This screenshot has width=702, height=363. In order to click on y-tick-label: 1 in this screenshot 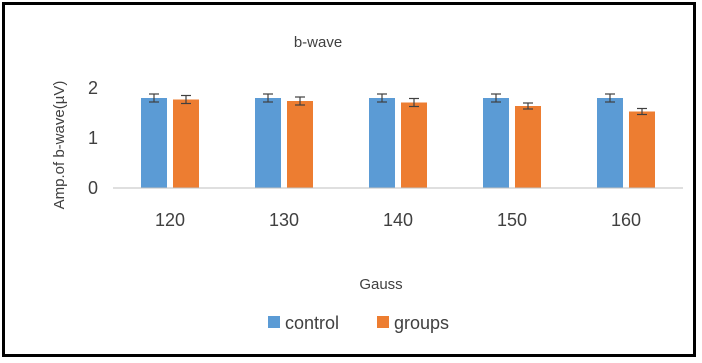, I will do `click(93, 138)`.